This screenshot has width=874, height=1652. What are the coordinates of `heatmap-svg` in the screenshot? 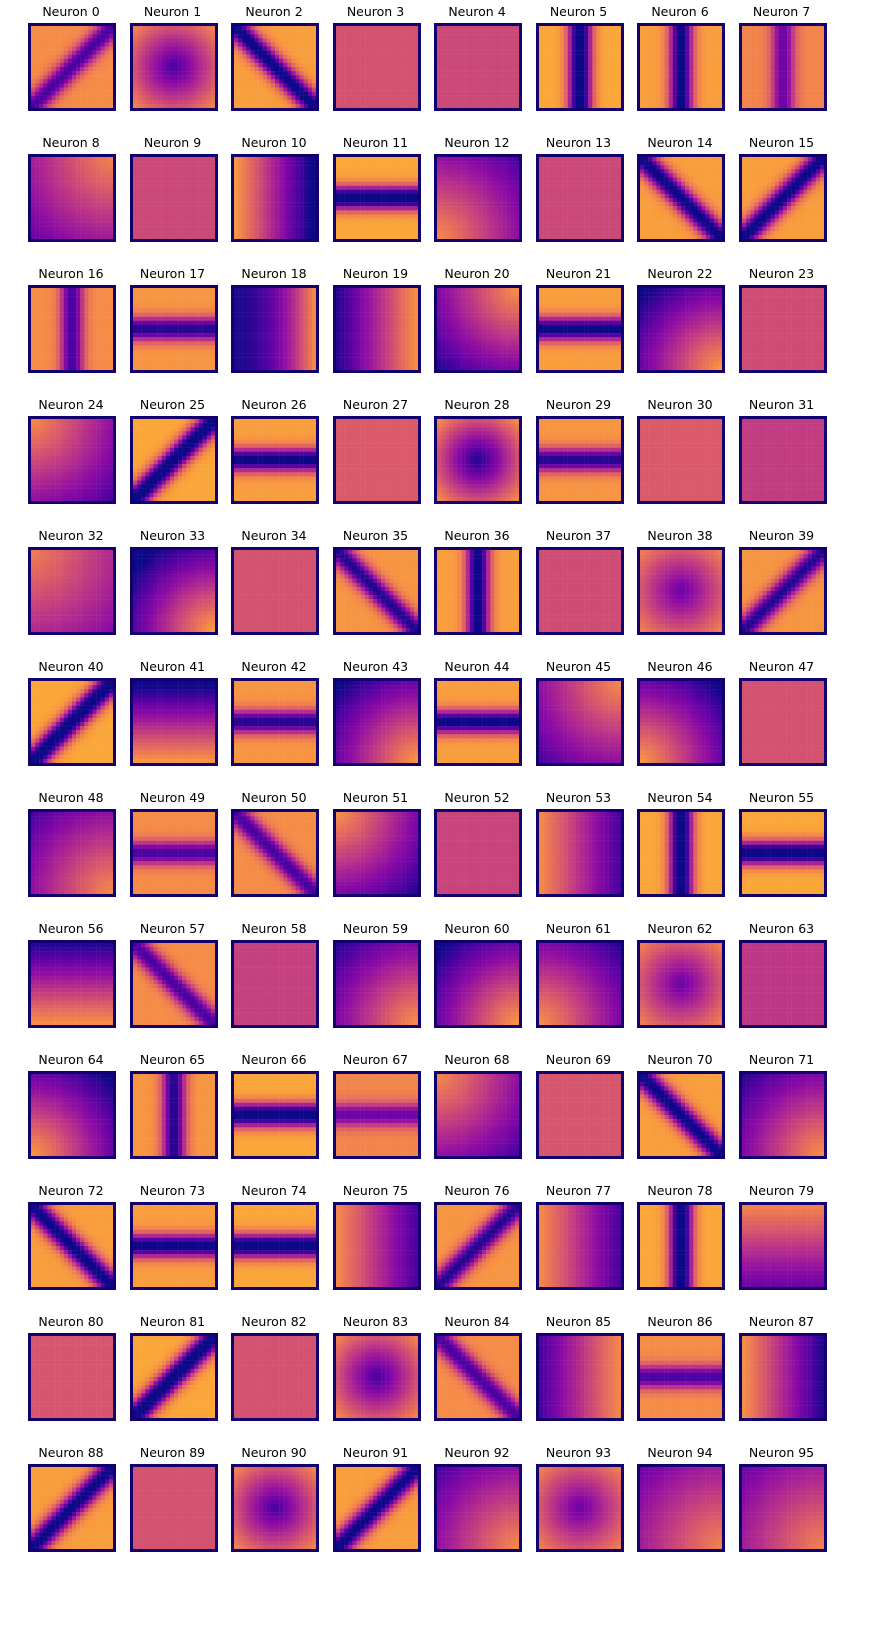 It's located at (72, 198).